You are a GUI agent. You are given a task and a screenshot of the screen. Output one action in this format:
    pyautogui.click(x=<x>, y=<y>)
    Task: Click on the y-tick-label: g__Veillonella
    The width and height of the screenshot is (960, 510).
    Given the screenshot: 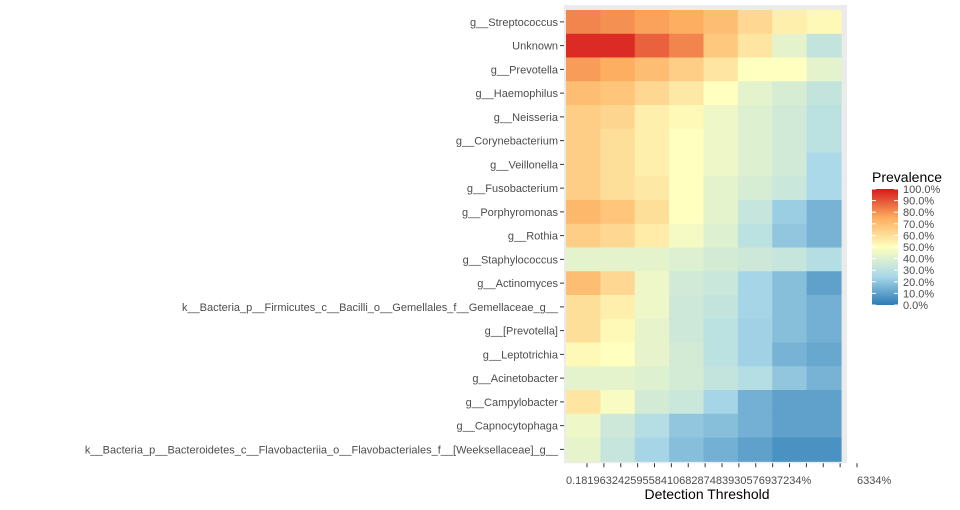 What is the action you would take?
    pyautogui.click(x=524, y=165)
    